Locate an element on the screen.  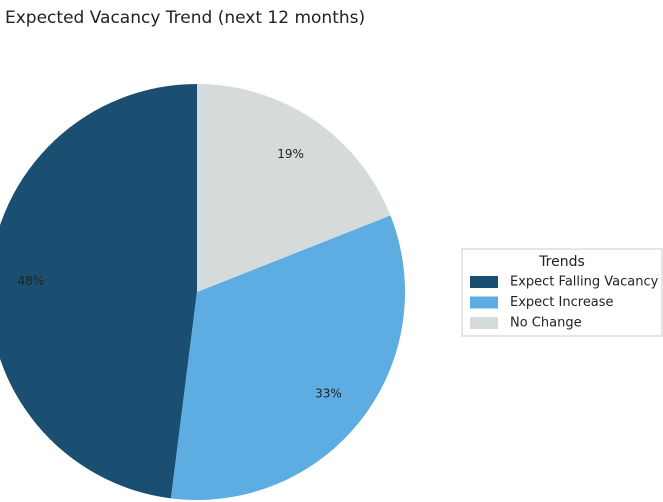
pie-slice is located at coordinates (294, 188).